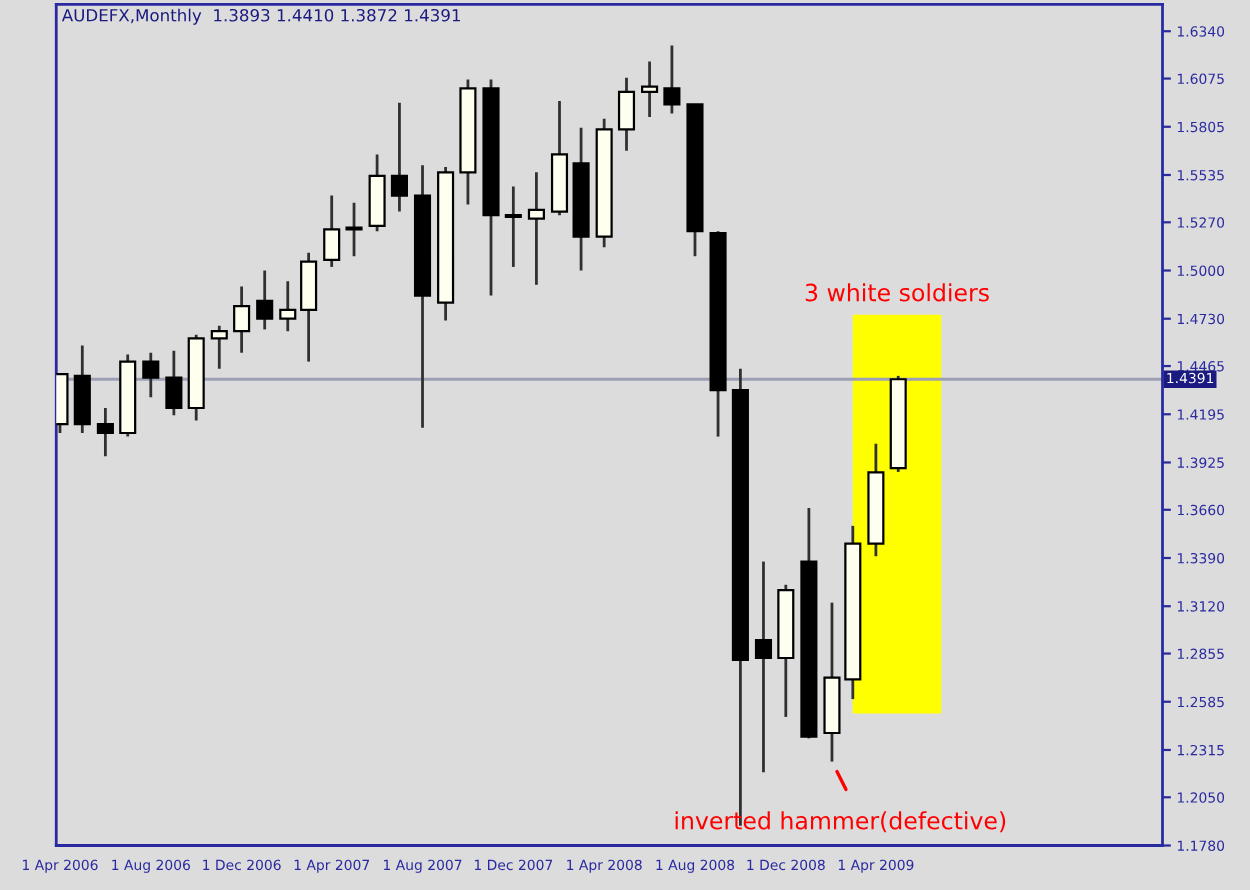  Describe the element at coordinates (897, 292) in the screenshot. I see `annotation: 3 white soldiers` at that location.